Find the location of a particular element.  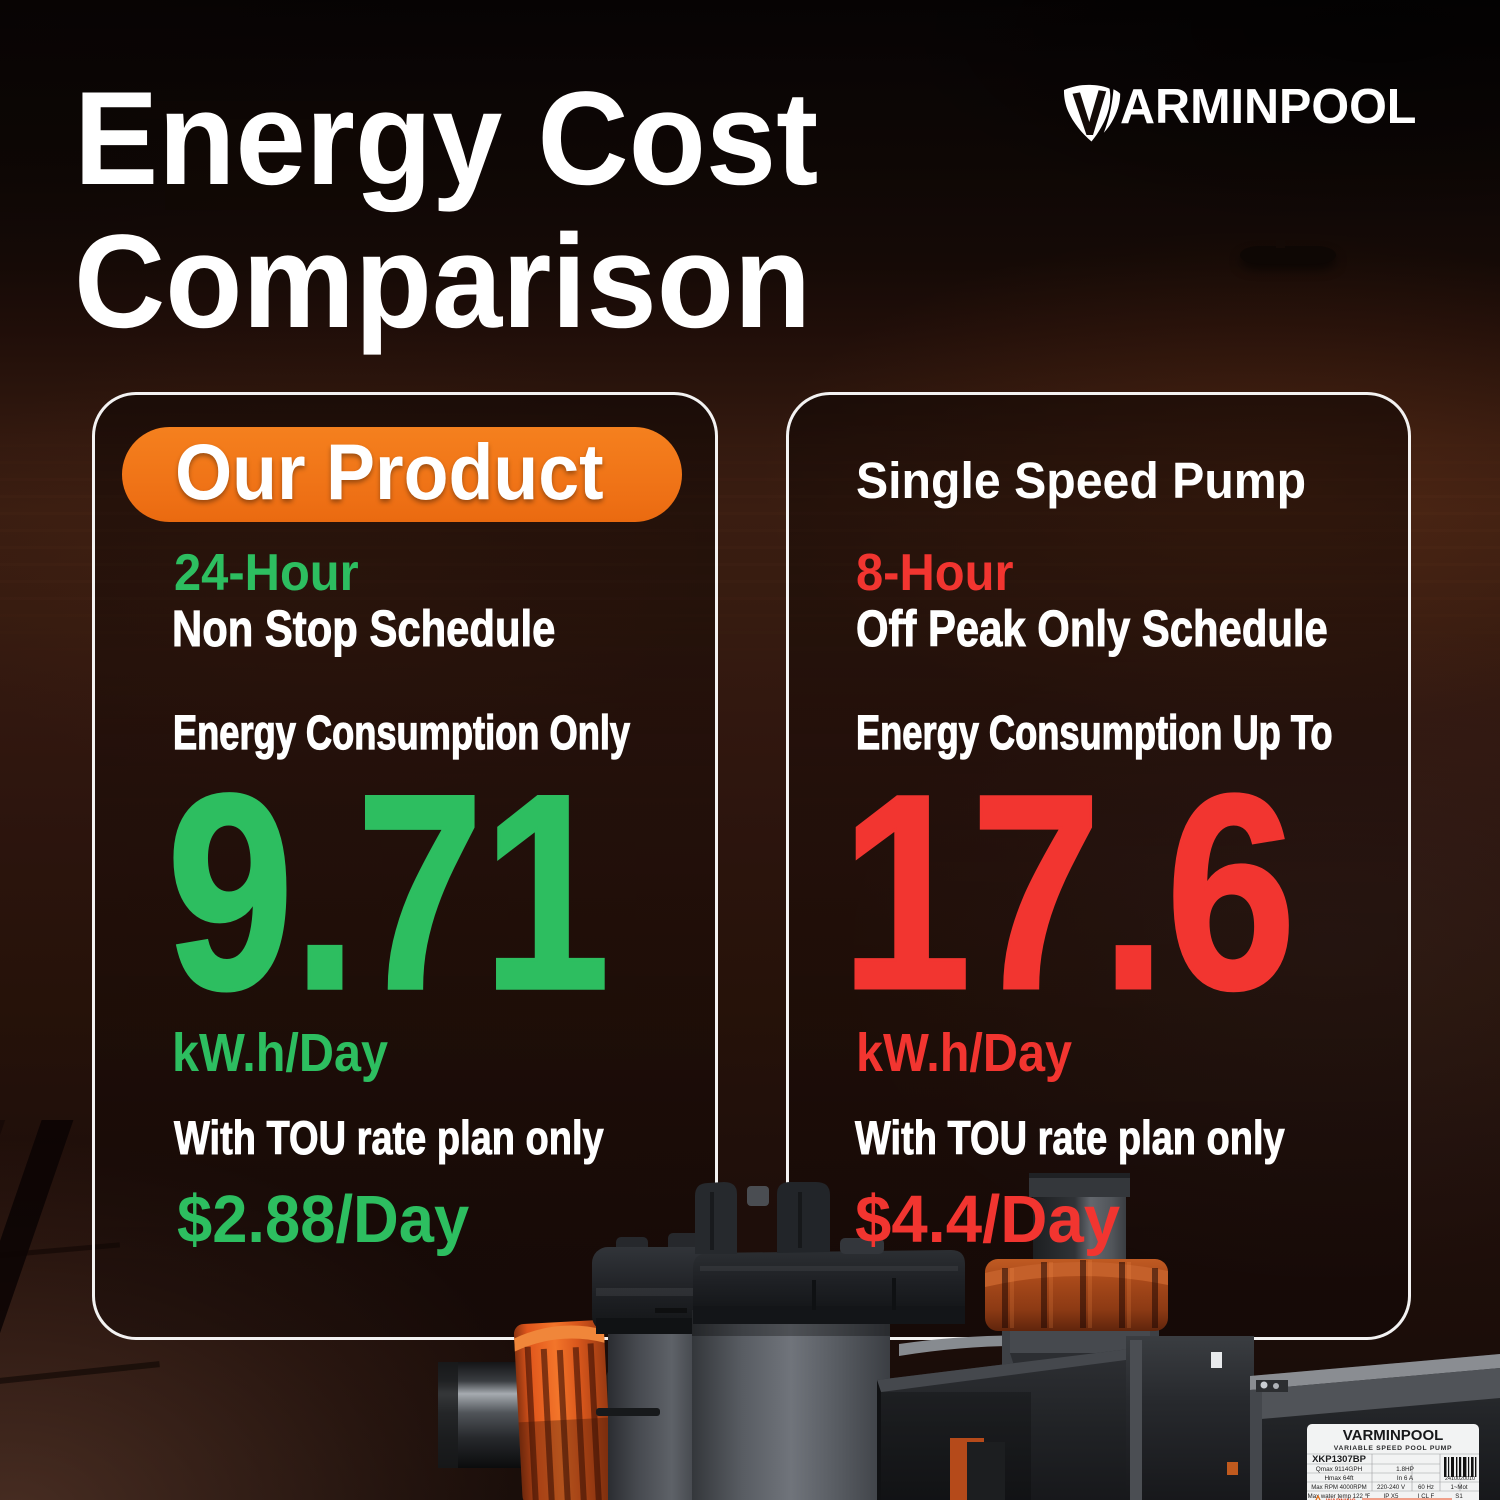

svg-text: I CL F is located at coordinates (1426, 1496).